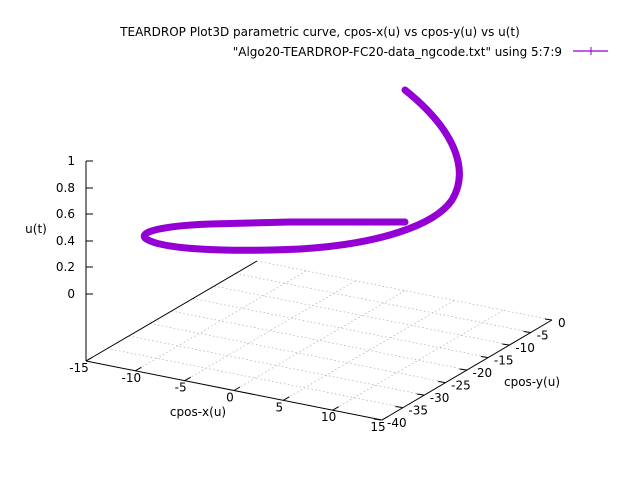 This screenshot has height=480, width=640. What do you see at coordinates (397, 423) in the screenshot?
I see `y-tick-label: -40` at bounding box center [397, 423].